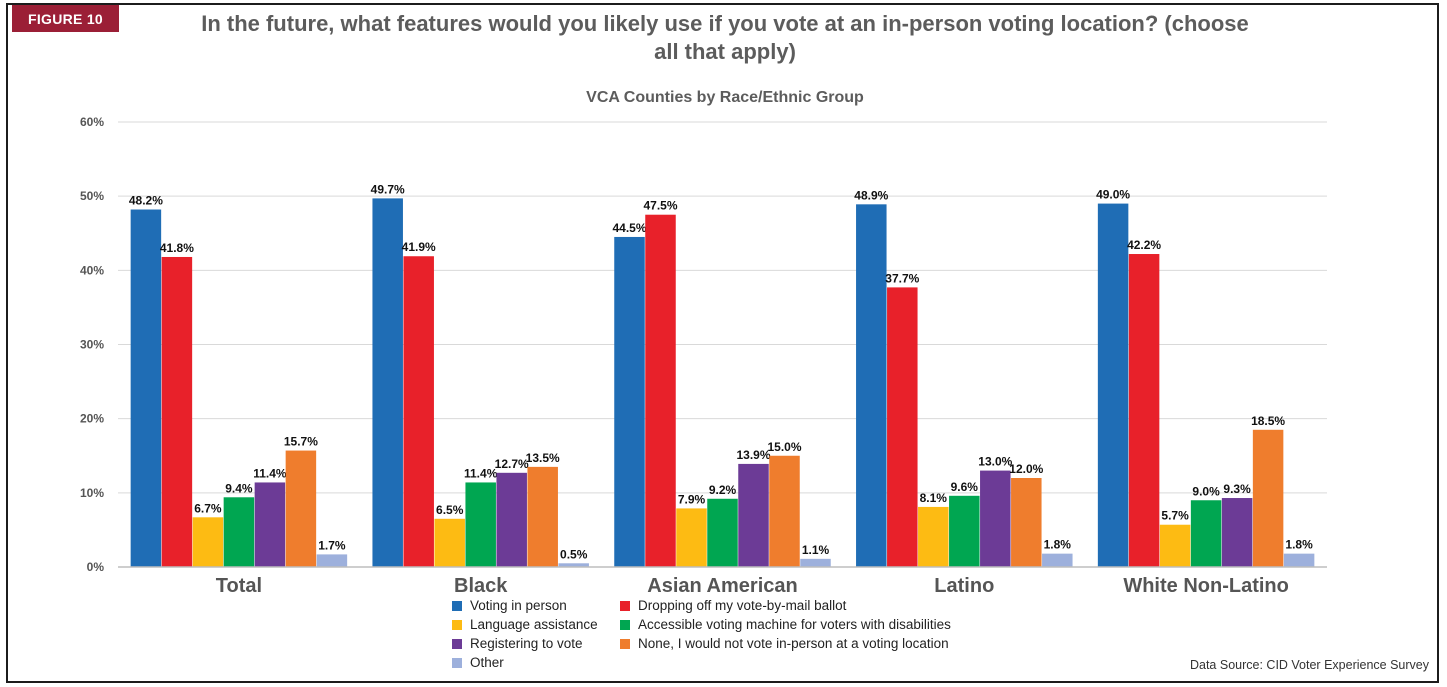 The height and width of the screenshot is (687, 1447). Describe the element at coordinates (239, 488) in the screenshot. I see `data-label: 9.4%` at that location.